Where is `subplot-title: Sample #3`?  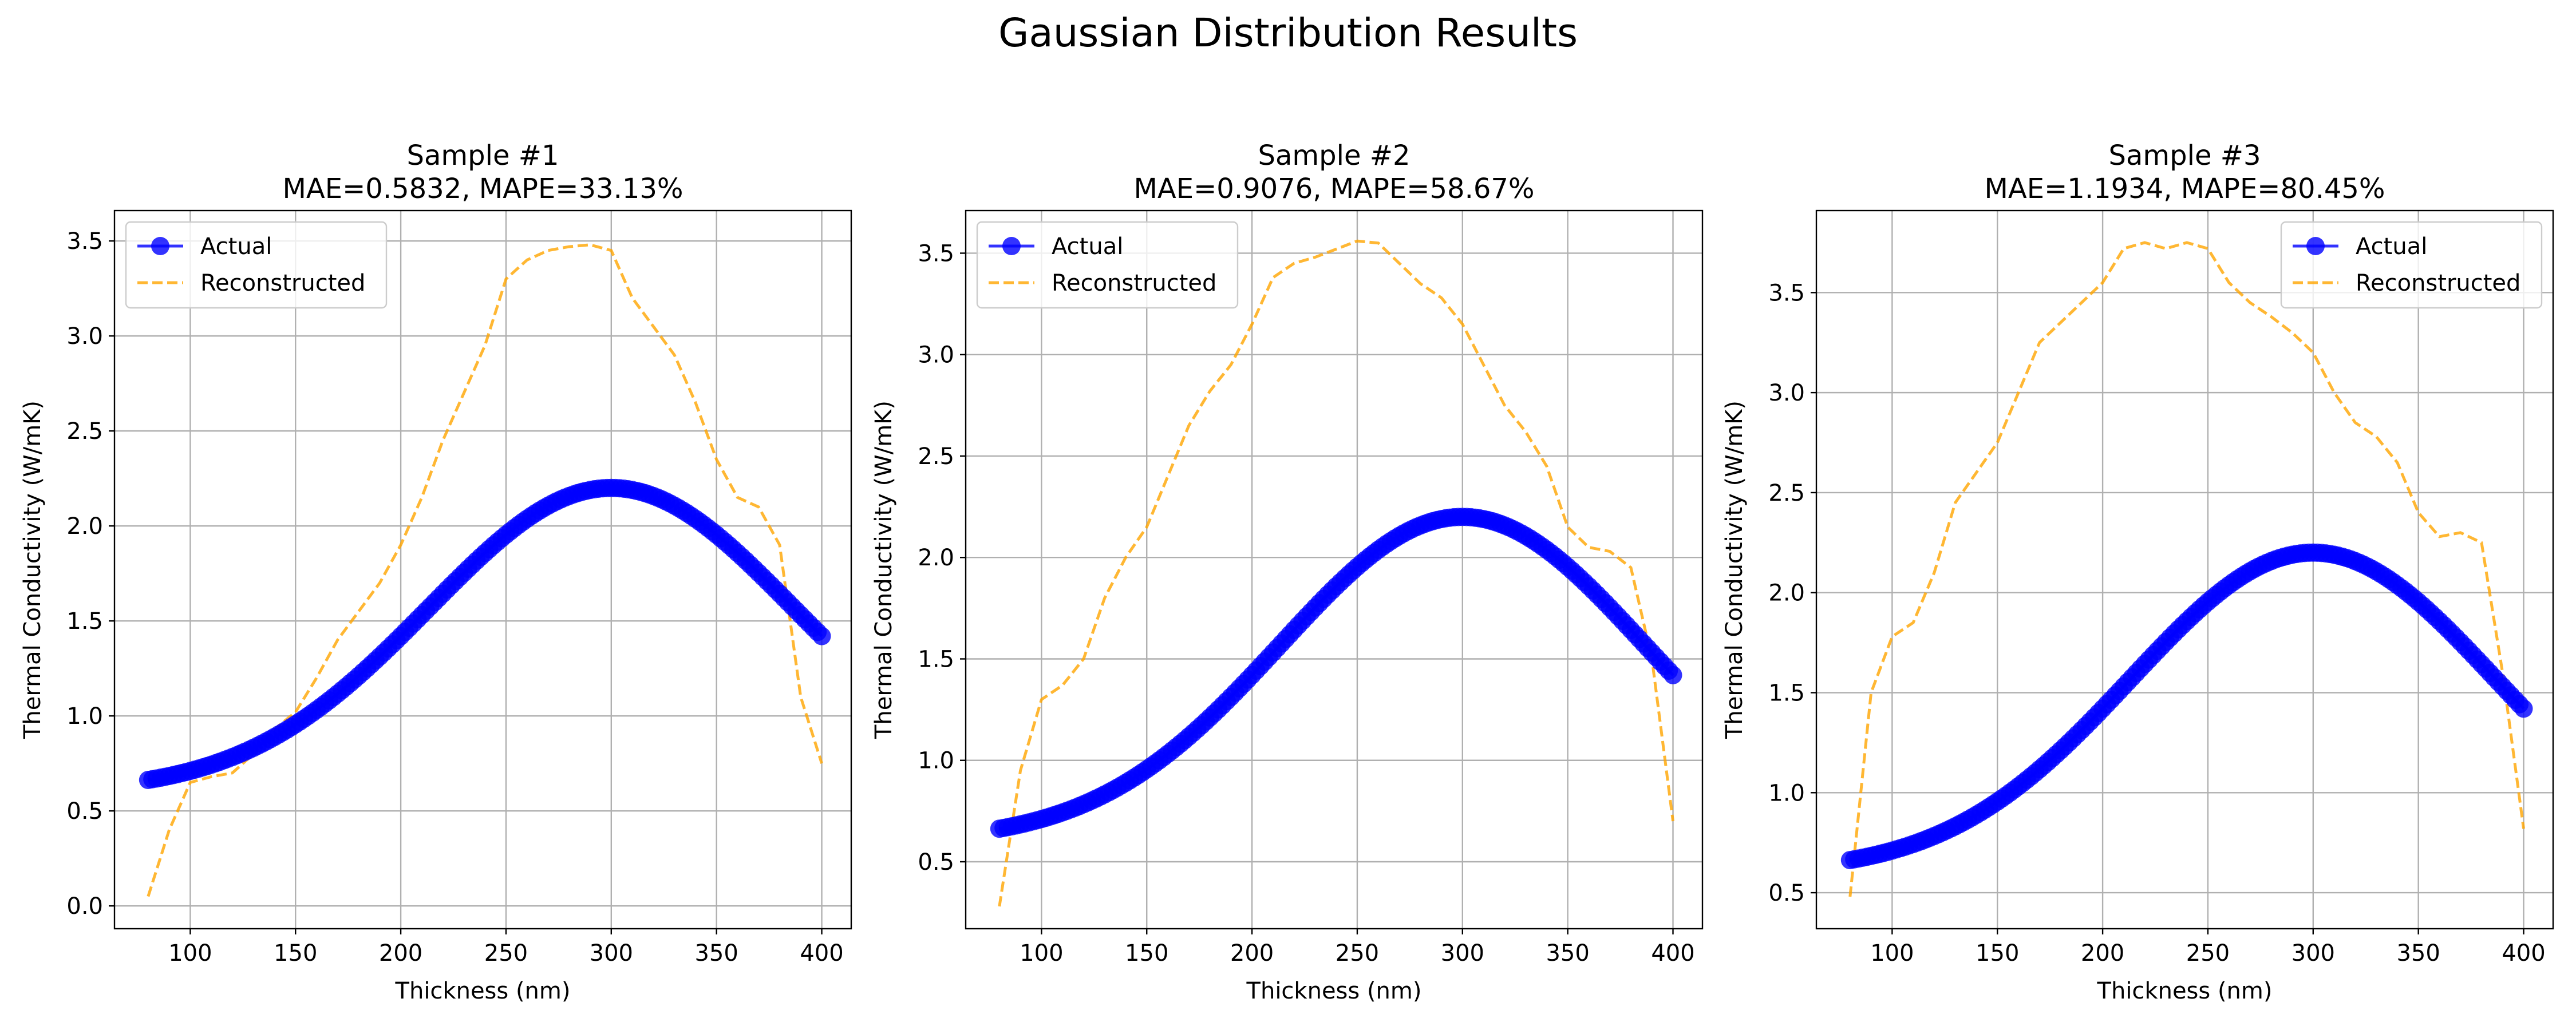 subplot-title: Sample #3 is located at coordinates (2185, 156).